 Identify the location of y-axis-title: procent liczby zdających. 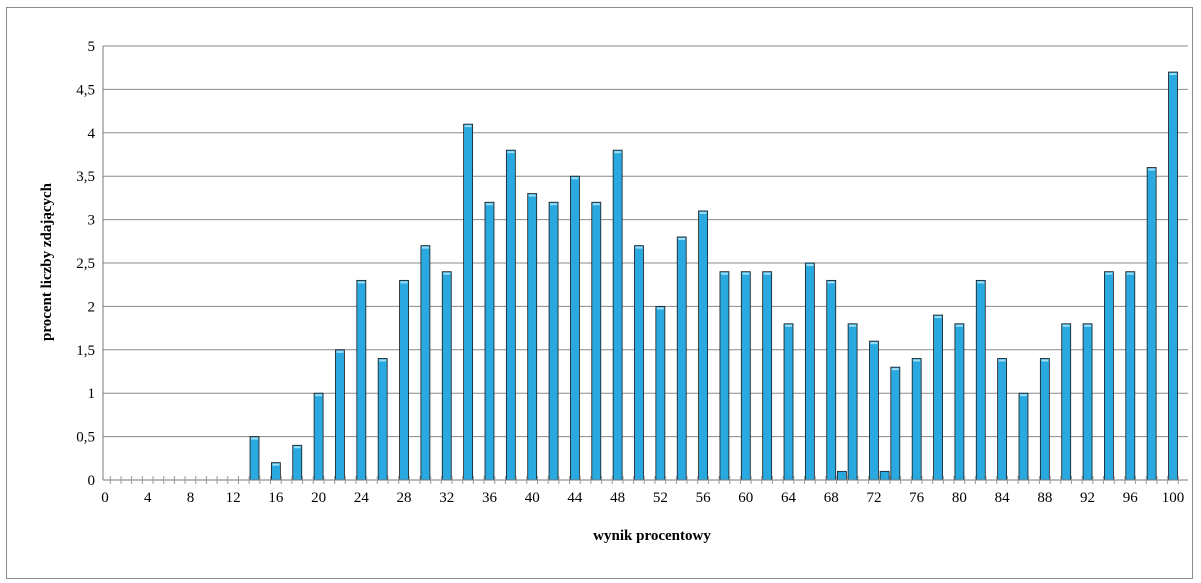
(47, 261).